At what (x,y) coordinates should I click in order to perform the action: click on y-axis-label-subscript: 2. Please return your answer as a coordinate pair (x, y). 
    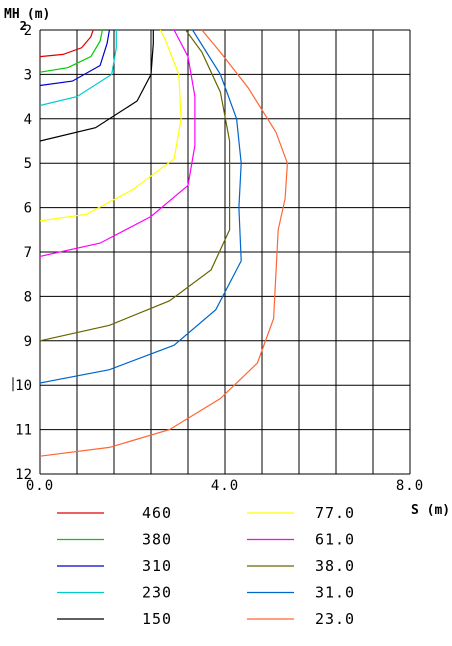
    Looking at the image, I should click on (23, 26).